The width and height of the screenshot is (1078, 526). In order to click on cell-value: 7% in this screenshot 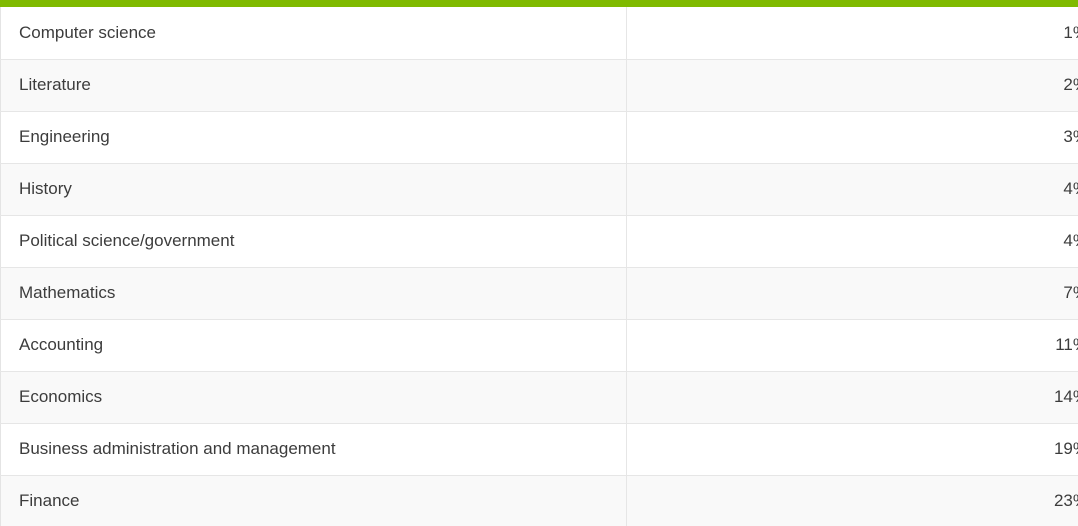, I will do `click(852, 293)`.